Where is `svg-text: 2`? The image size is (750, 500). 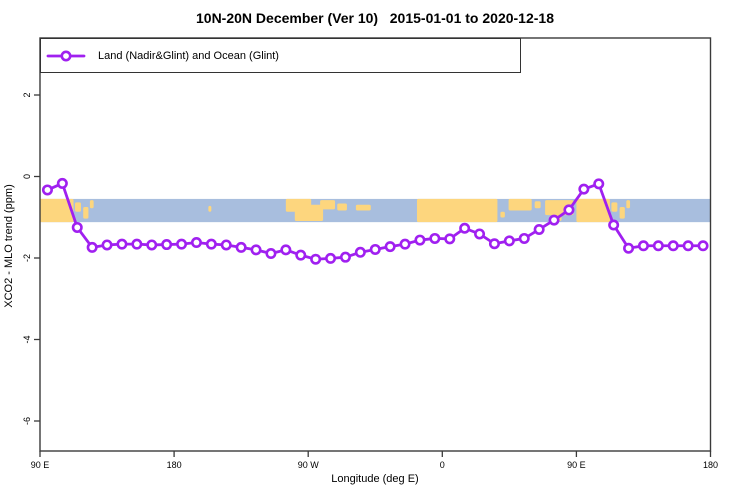 svg-text: 2 is located at coordinates (27, 94).